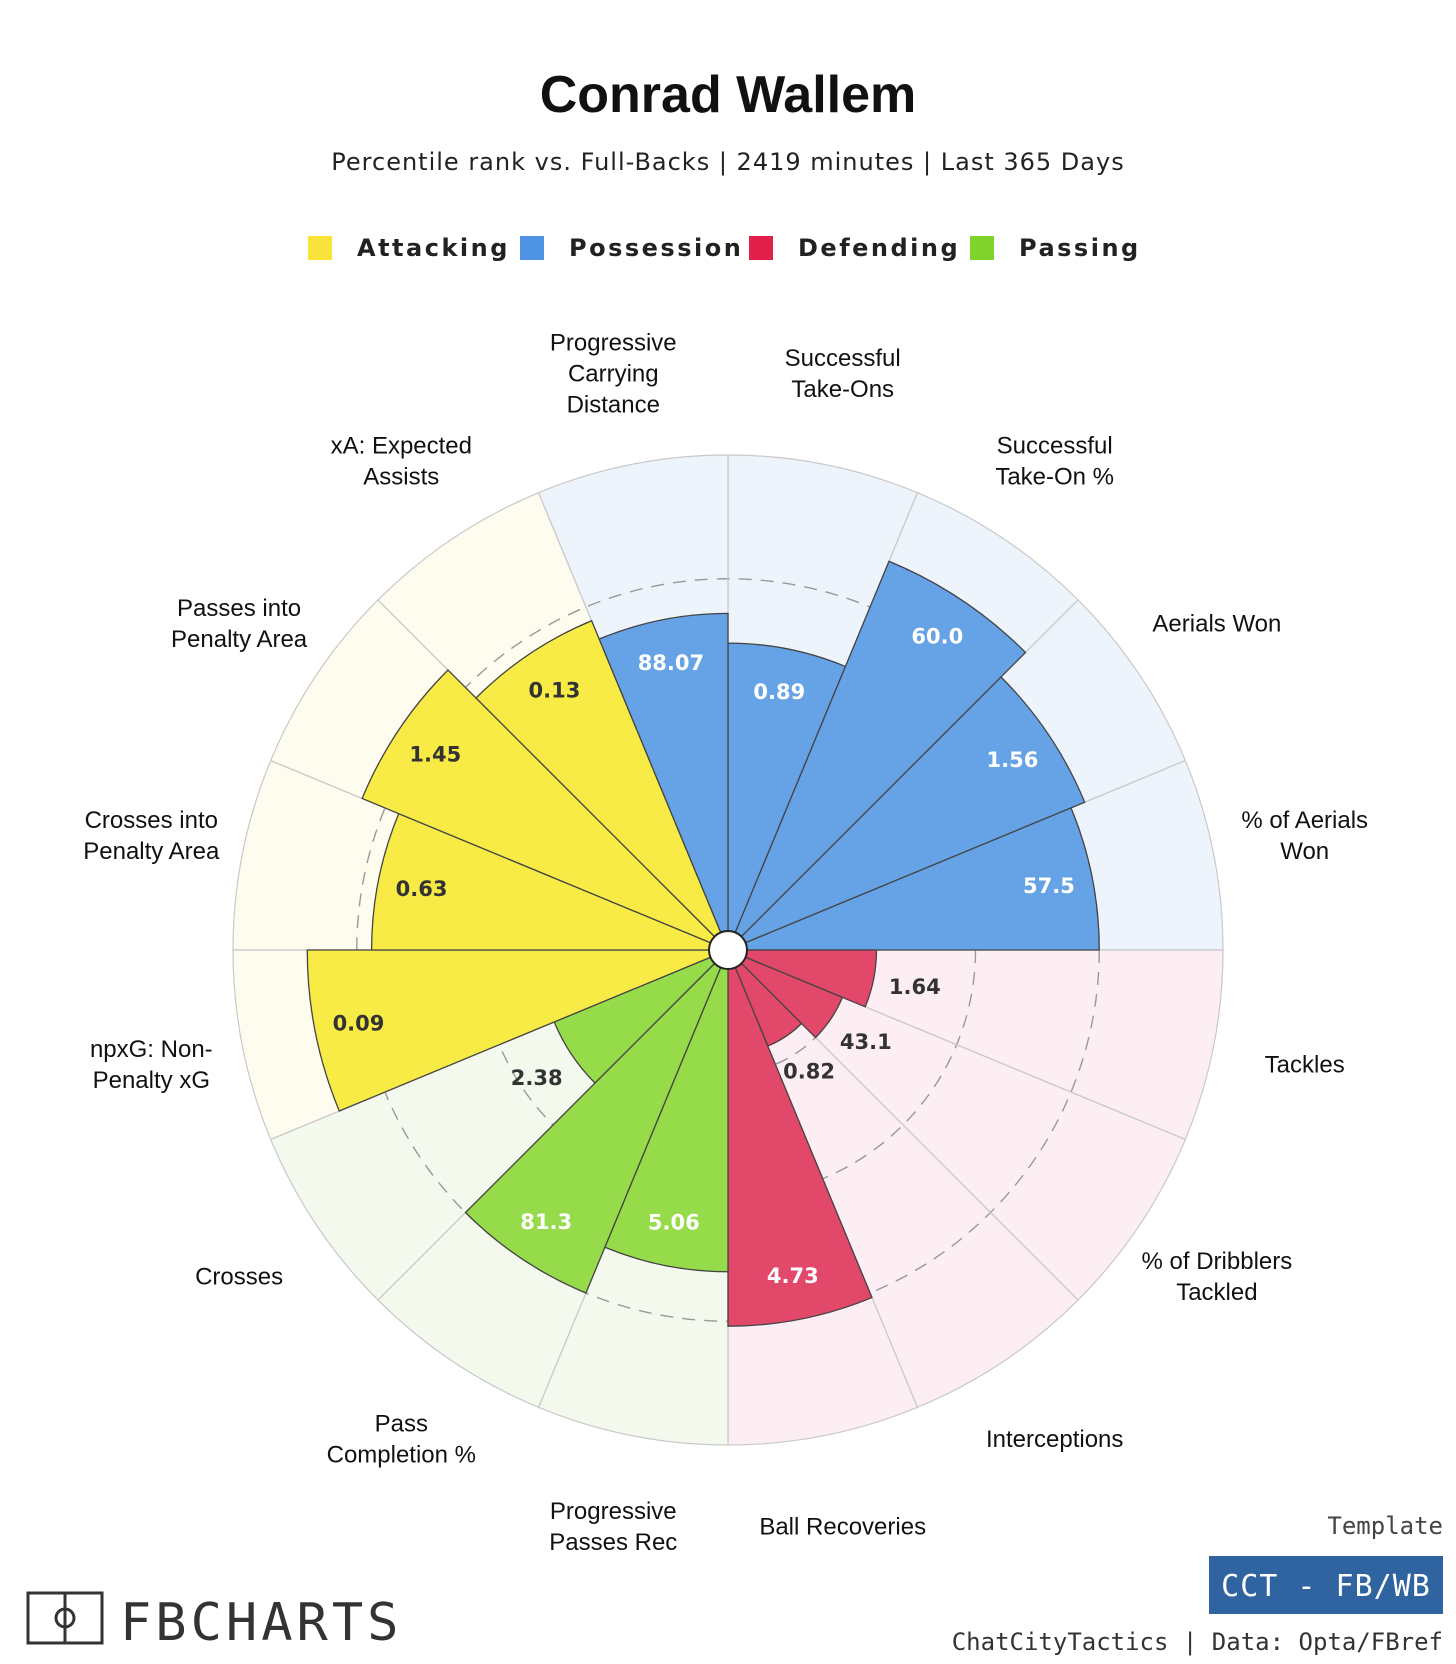 The height and width of the screenshot is (1664, 1456). I want to click on value-label-of-aerials-won: 57.5, so click(1049, 886).